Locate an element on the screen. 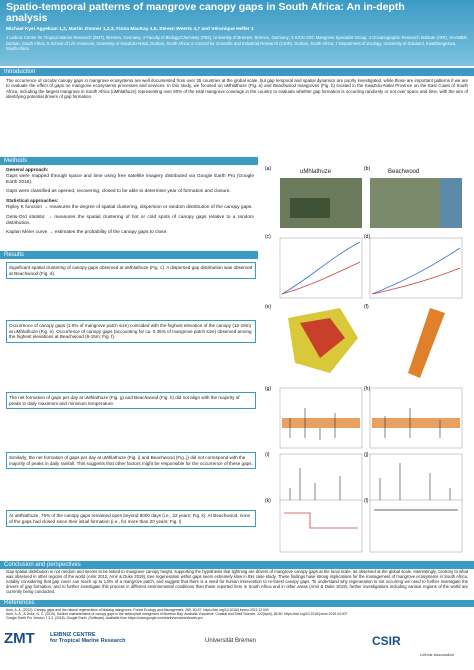 This screenshot has width=474, height=670. panel-label: (b) is located at coordinates (367, 169).